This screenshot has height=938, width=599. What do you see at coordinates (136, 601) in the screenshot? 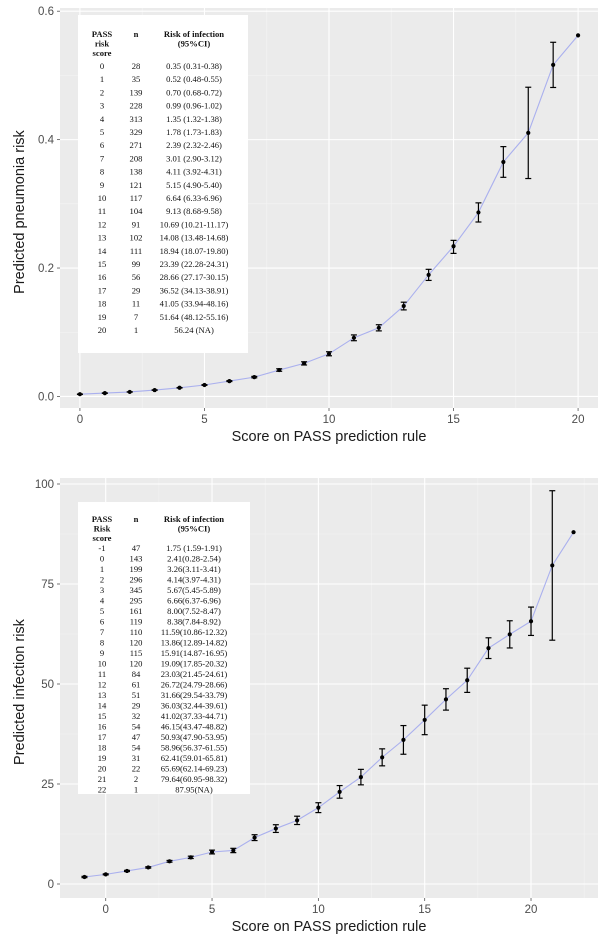
I see `table-cell: 295` at bounding box center [136, 601].